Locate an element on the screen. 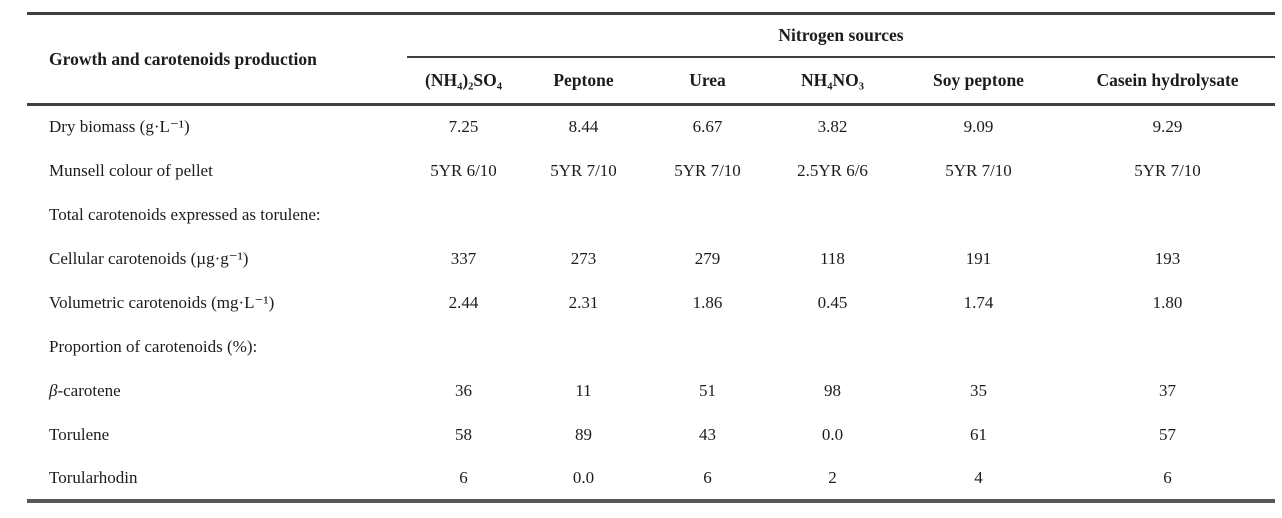 The height and width of the screenshot is (518, 1282). cell-value: 337 is located at coordinates (463, 258).